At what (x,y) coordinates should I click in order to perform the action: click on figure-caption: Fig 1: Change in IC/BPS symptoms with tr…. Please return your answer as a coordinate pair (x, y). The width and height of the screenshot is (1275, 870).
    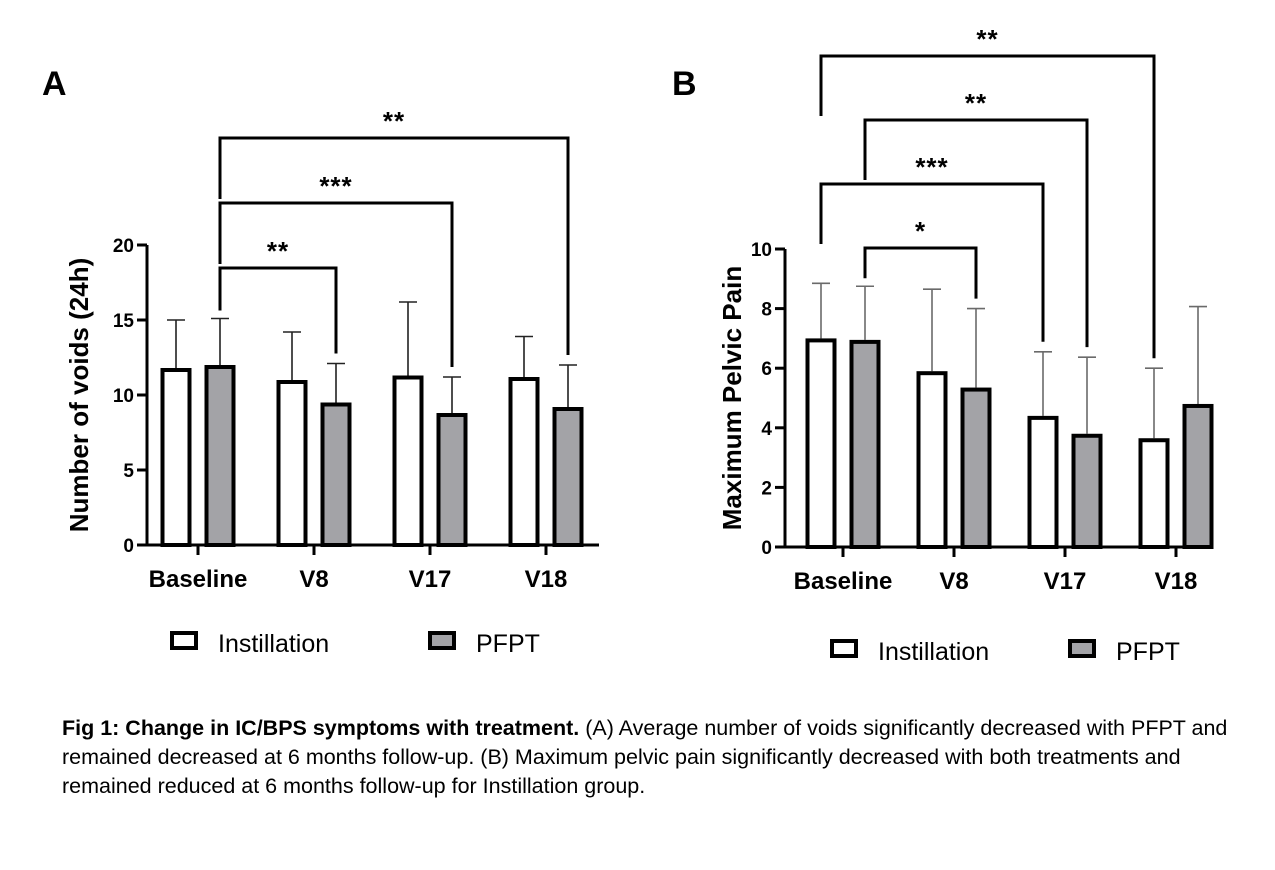
    Looking at the image, I should click on (662, 757).